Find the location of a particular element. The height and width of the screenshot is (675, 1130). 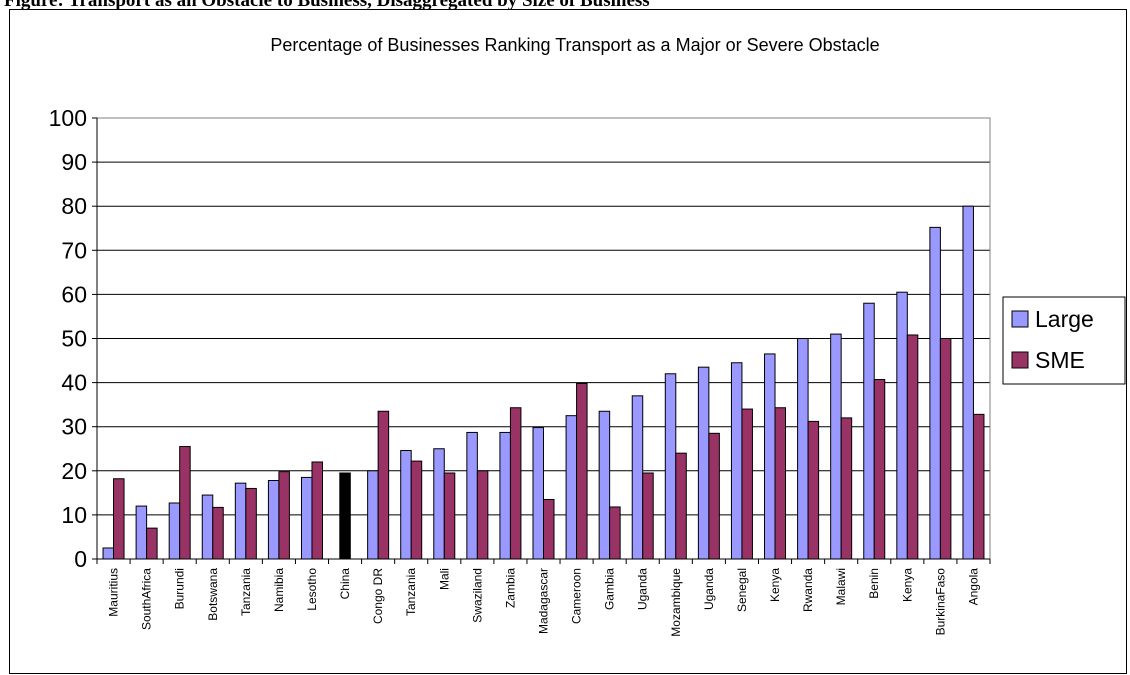

x-tick-label: Gambia is located at coordinates (610, 589).